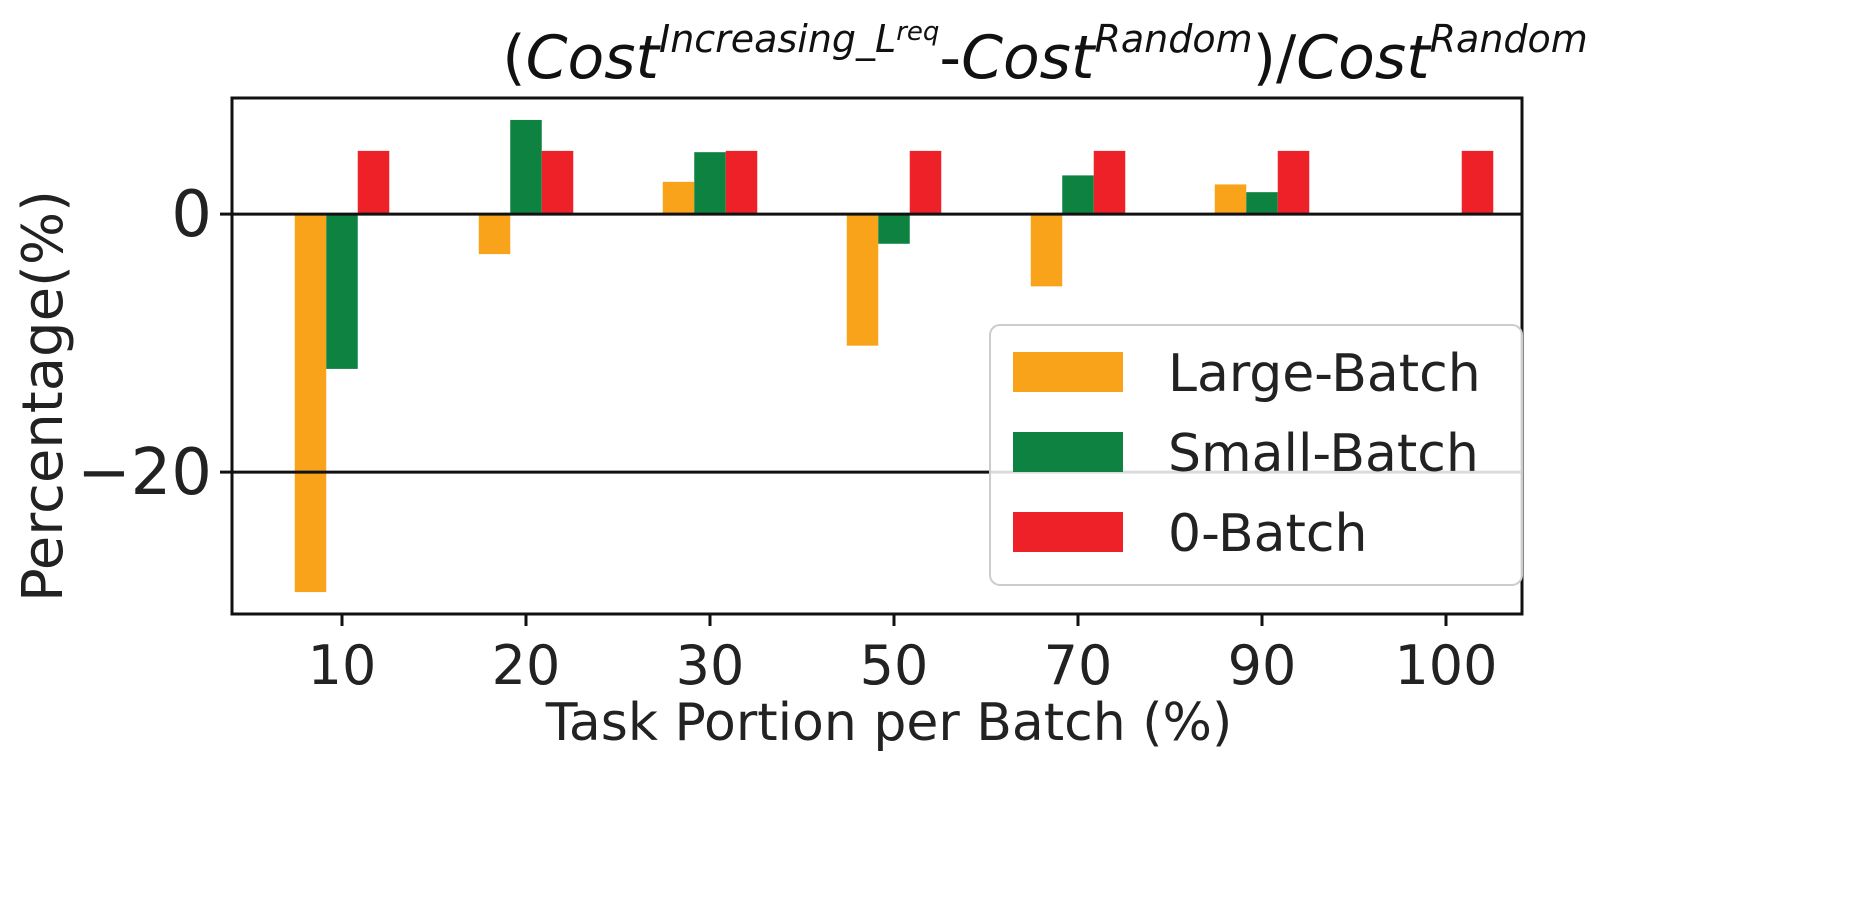  What do you see at coordinates (1262, 665) in the screenshot?
I see `x-tick-label: 90` at bounding box center [1262, 665].